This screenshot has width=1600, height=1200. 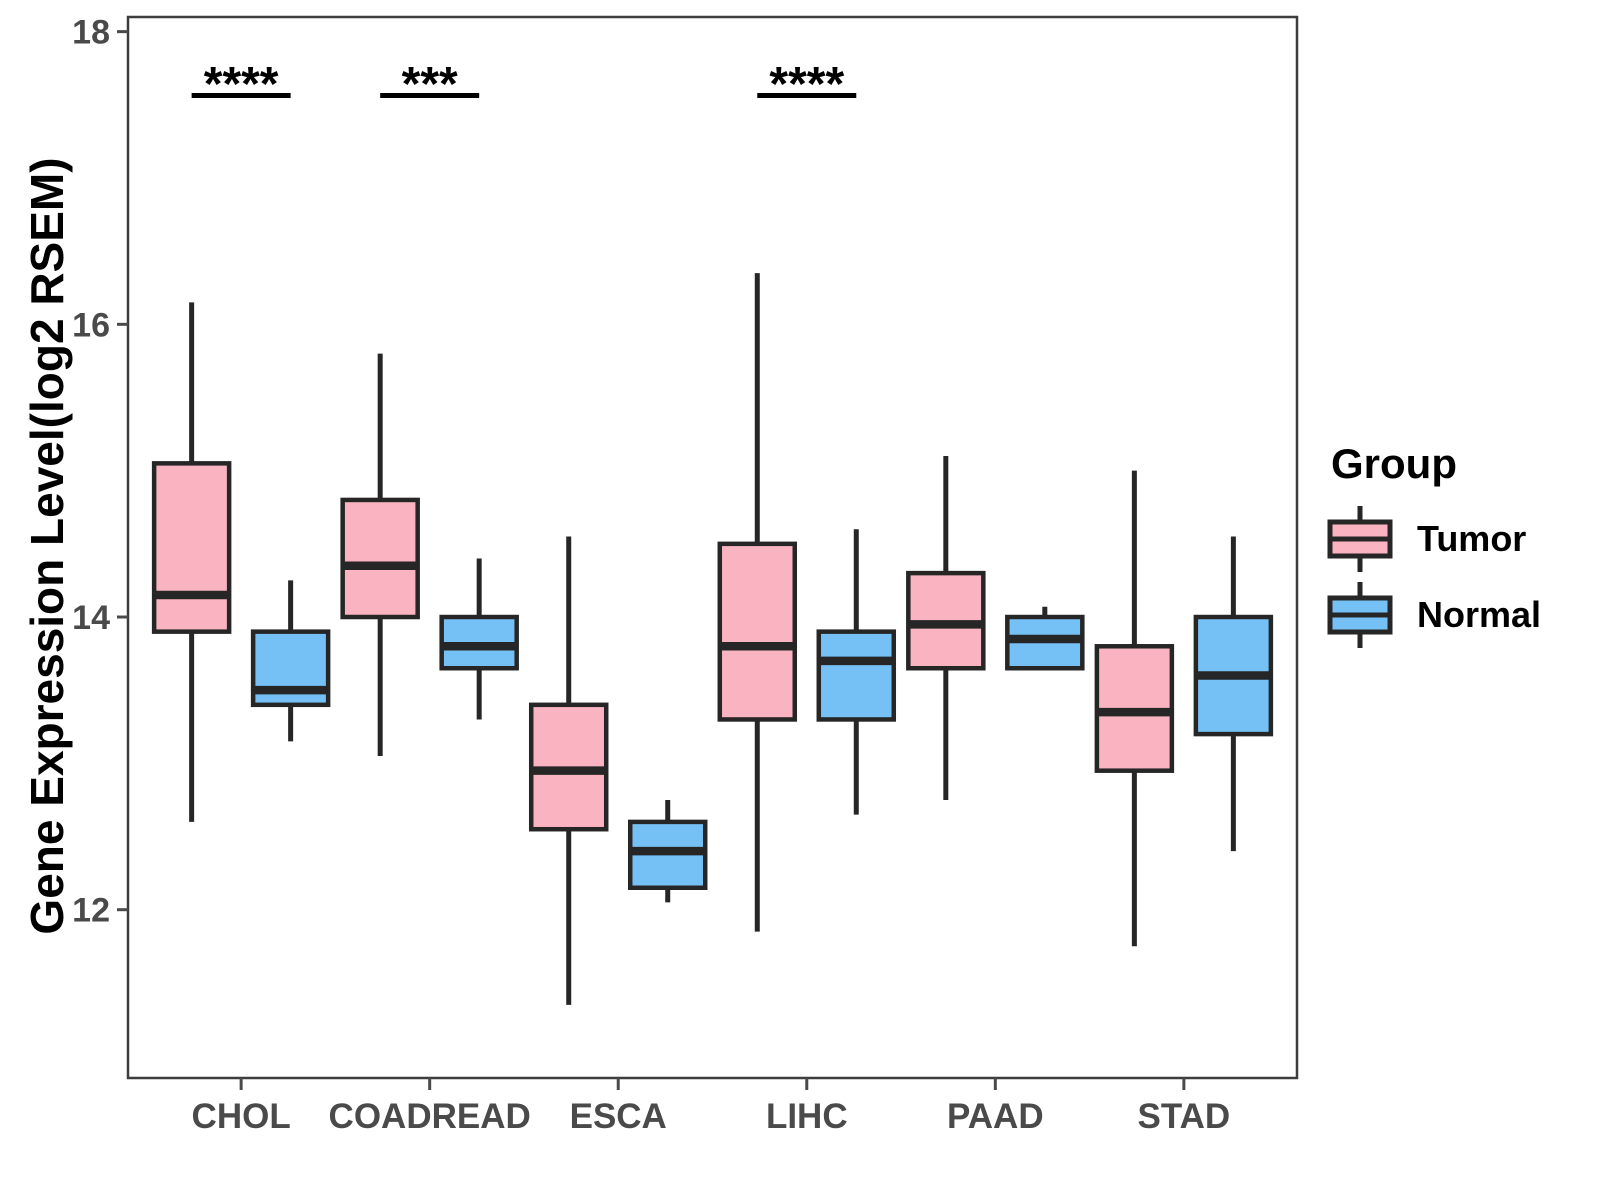 What do you see at coordinates (1472, 538) in the screenshot?
I see `legend-label-tumor: Tumor` at bounding box center [1472, 538].